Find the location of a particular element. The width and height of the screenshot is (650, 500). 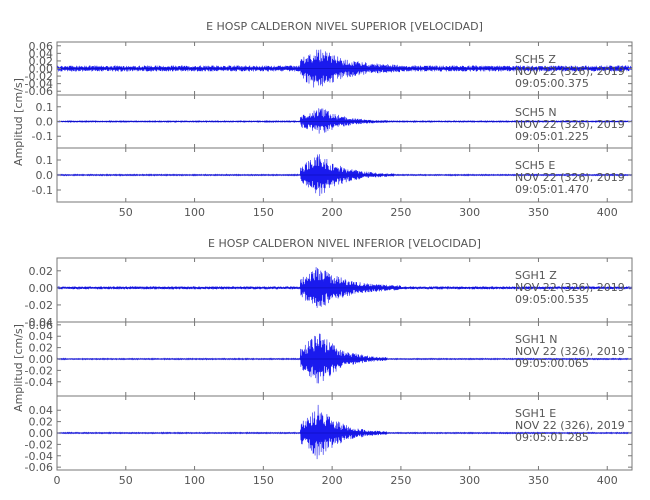

time-label: 09:05:00.065 is located at coordinates (552, 363).